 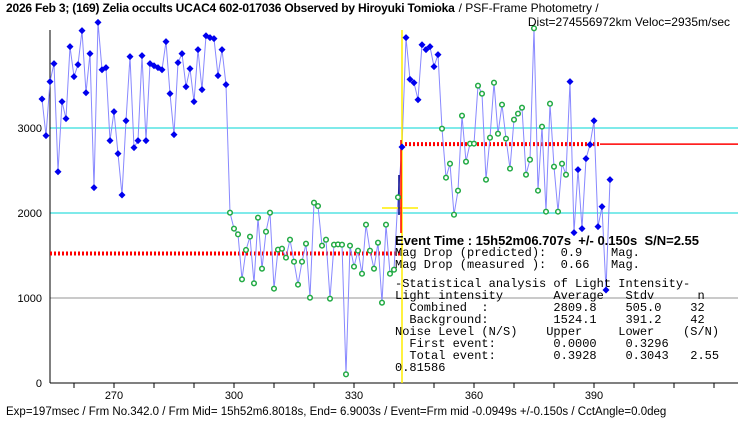 I want to click on distance-velocity: Dist=274556972km Veloc=2935m/sec, so click(x=628, y=22).